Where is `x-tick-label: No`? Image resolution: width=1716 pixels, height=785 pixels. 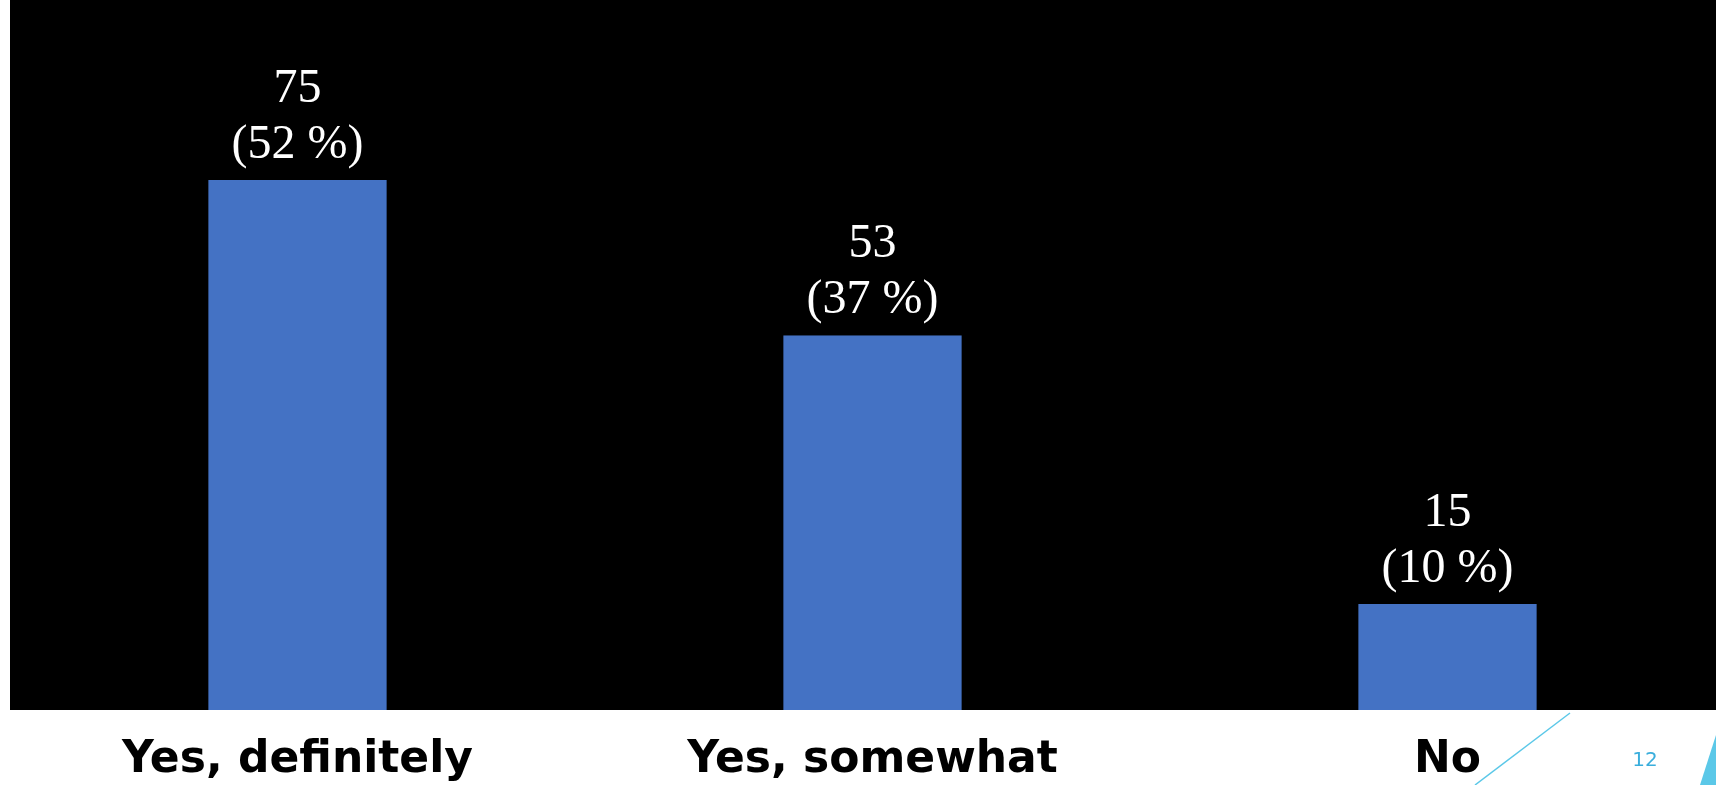
x-tick-label: No is located at coordinates (1447, 756).